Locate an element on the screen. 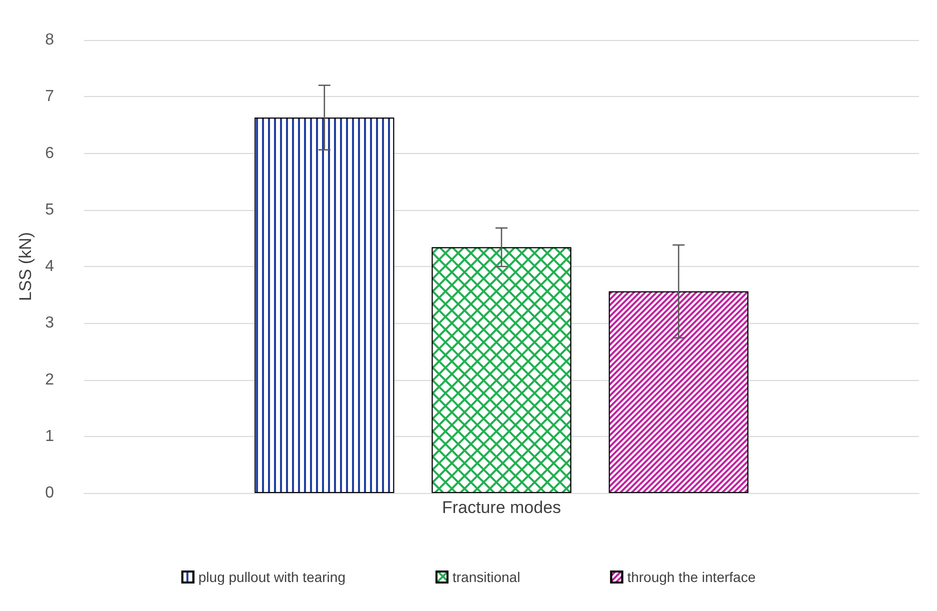 The height and width of the screenshot is (611, 937). y-tick-label: 0 is located at coordinates (49, 493).